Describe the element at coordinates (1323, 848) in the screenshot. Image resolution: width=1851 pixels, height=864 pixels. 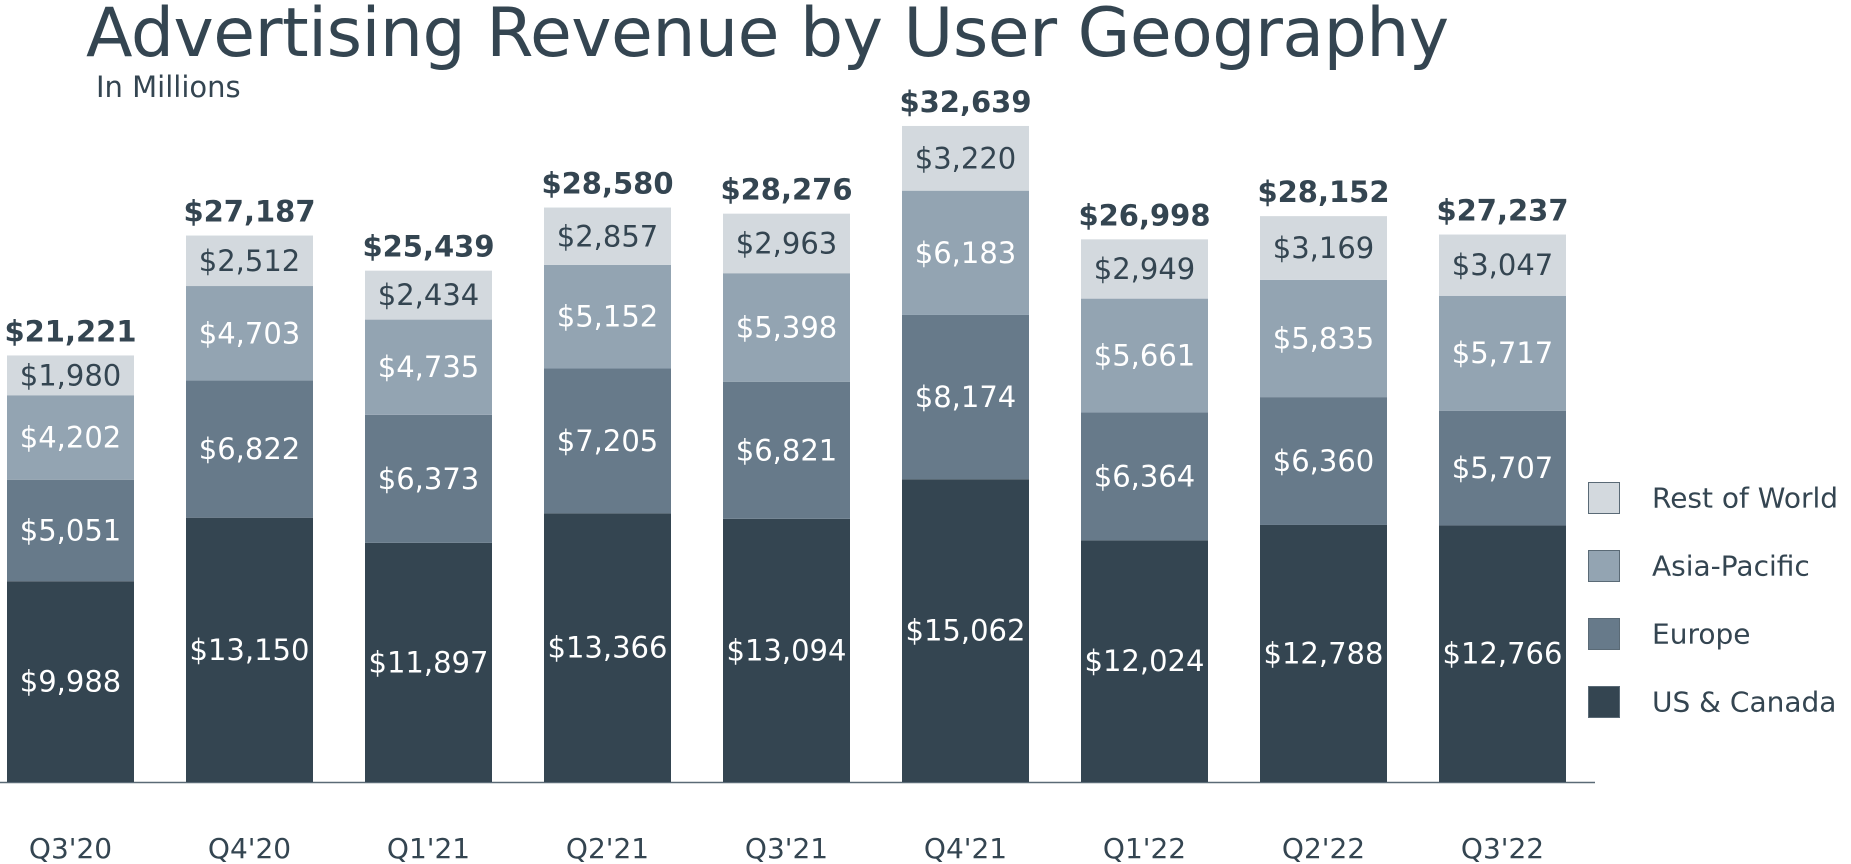
I see `x-tick-label: Q2'22` at that location.